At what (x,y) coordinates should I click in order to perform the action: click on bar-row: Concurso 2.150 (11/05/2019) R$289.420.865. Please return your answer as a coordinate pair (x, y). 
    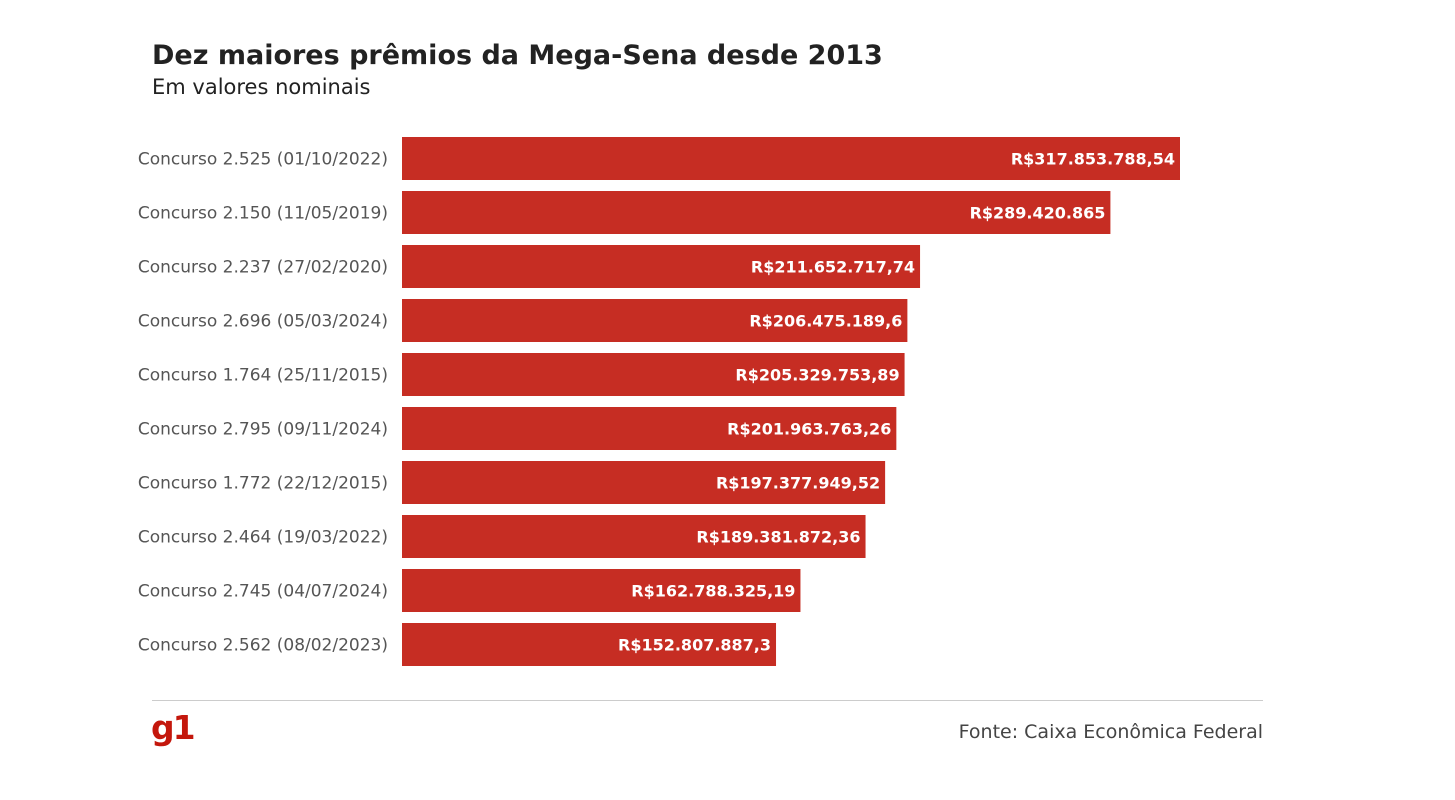
    Looking at the image, I should click on (624, 212).